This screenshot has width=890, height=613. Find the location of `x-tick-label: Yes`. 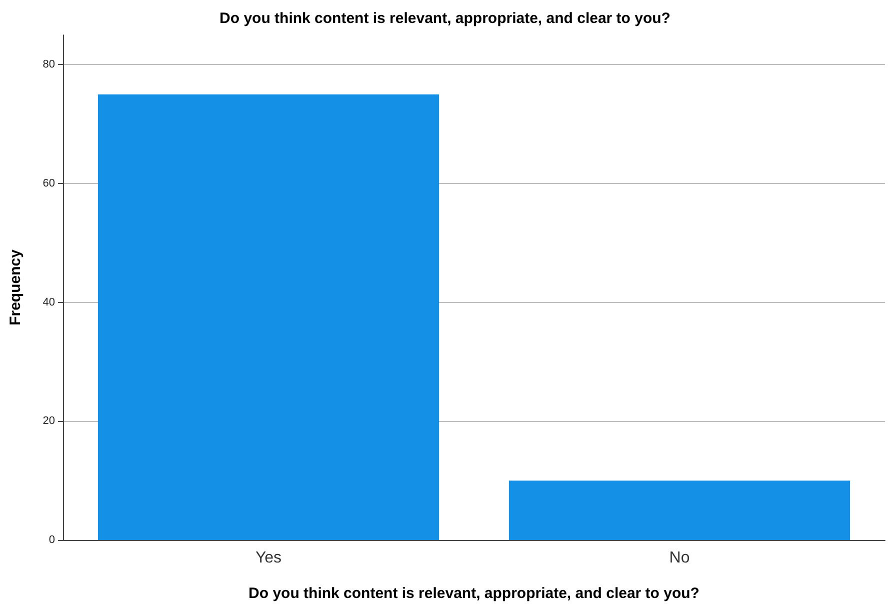

x-tick-label: Yes is located at coordinates (268, 558).